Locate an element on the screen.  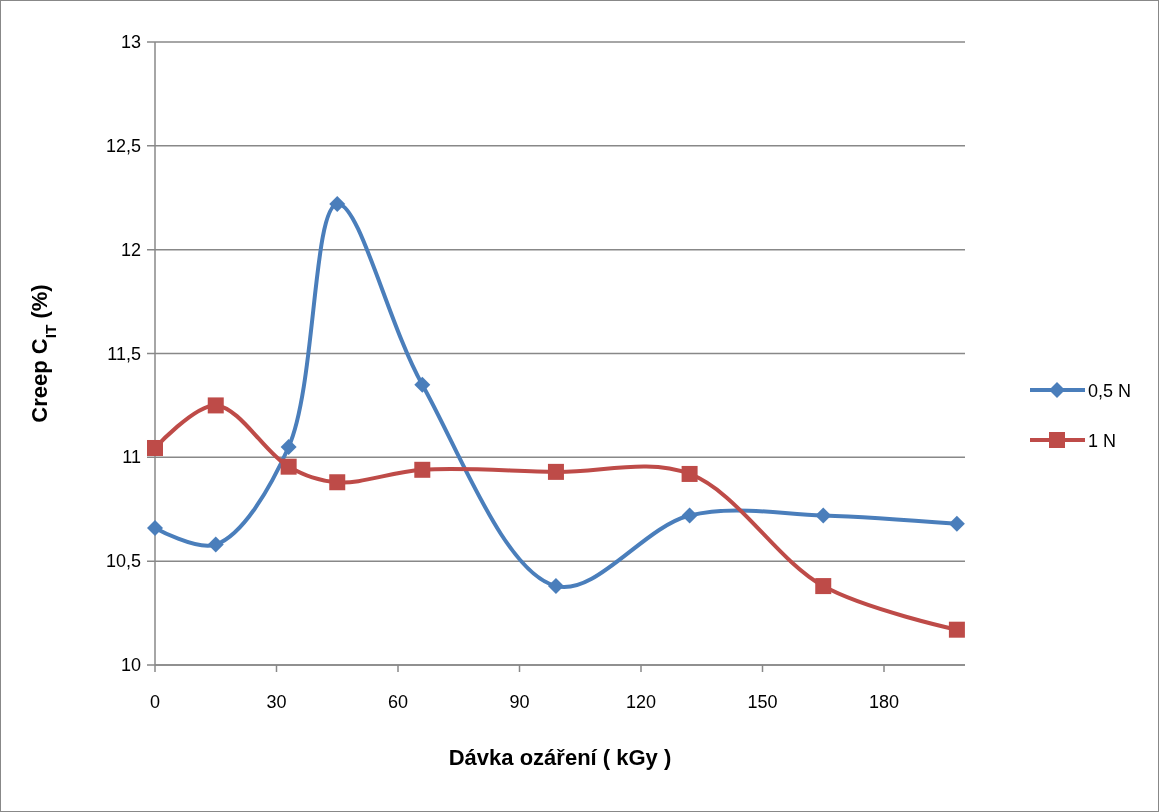
x-axis-title: Dávka ozáření ( kGy ) is located at coordinates (560, 757).